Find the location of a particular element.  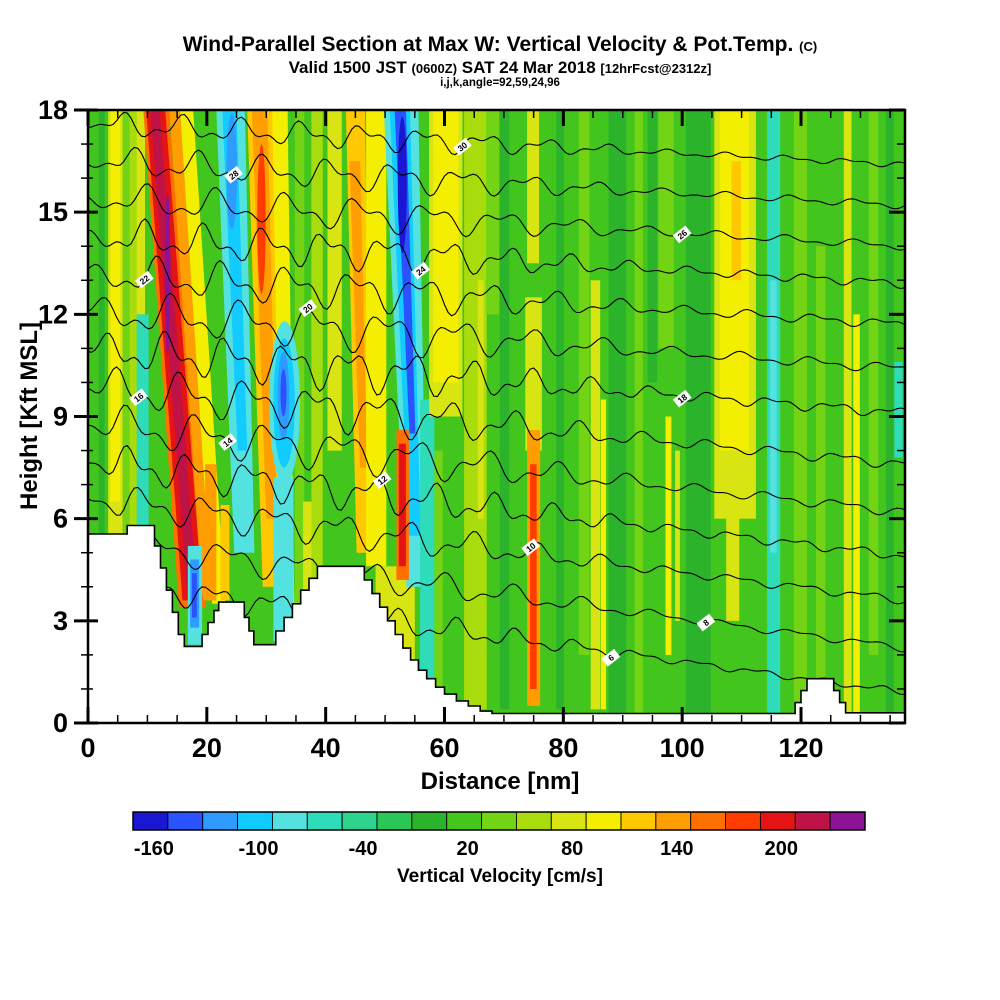

y-tick-label: 0 is located at coordinates (60, 723).